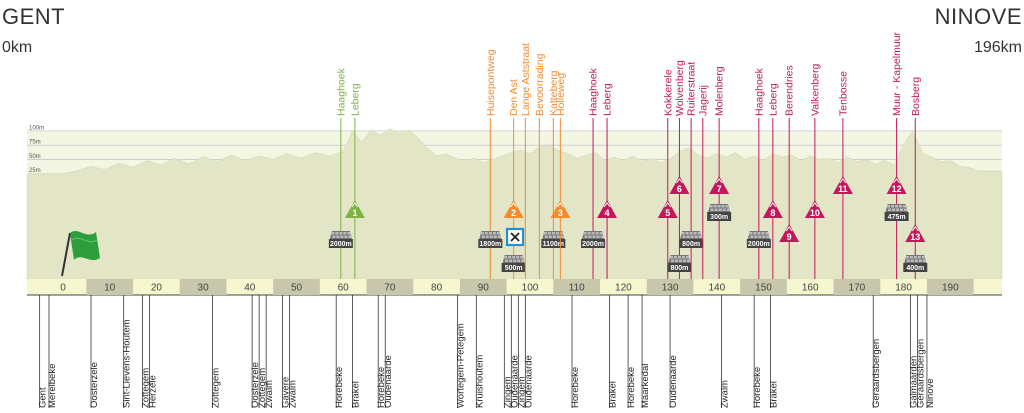 This screenshot has height=413, width=1024. What do you see at coordinates (720, 91) in the screenshot?
I see `climb-name: Molenberg` at bounding box center [720, 91].